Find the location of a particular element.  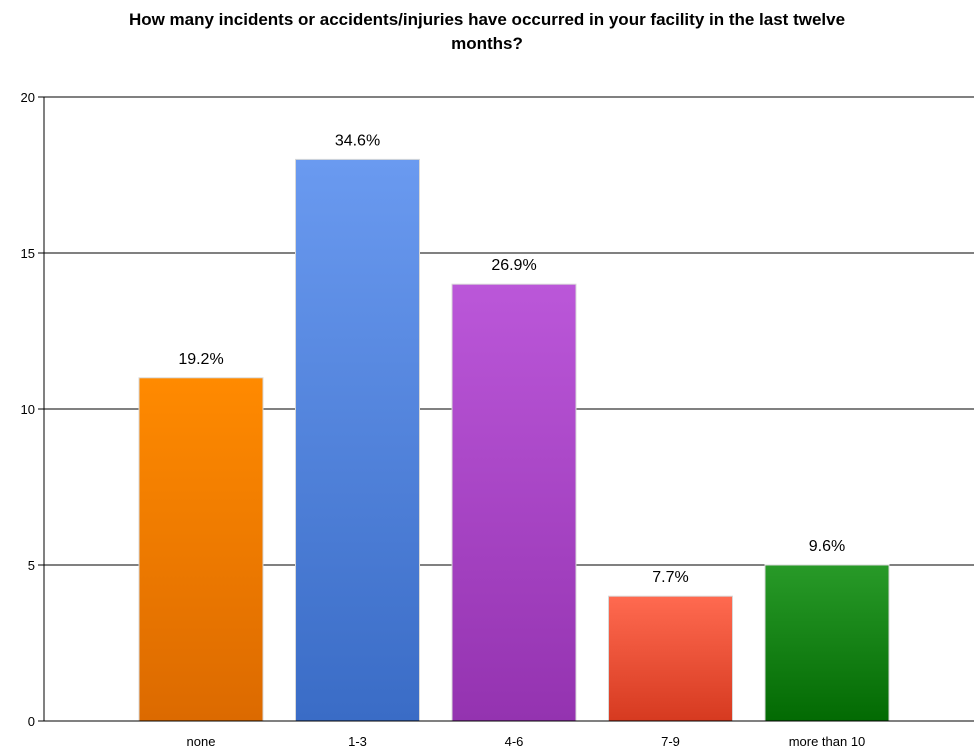

x-tick-label: none is located at coordinates (201, 741).